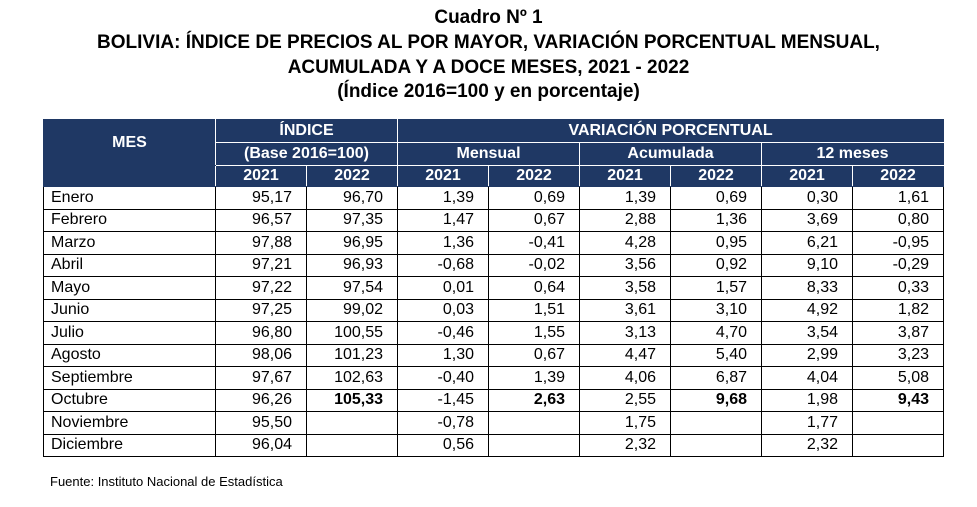 The height and width of the screenshot is (507, 977). What do you see at coordinates (625, 220) in the screenshot?
I see `value-cell: 2,88` at bounding box center [625, 220].